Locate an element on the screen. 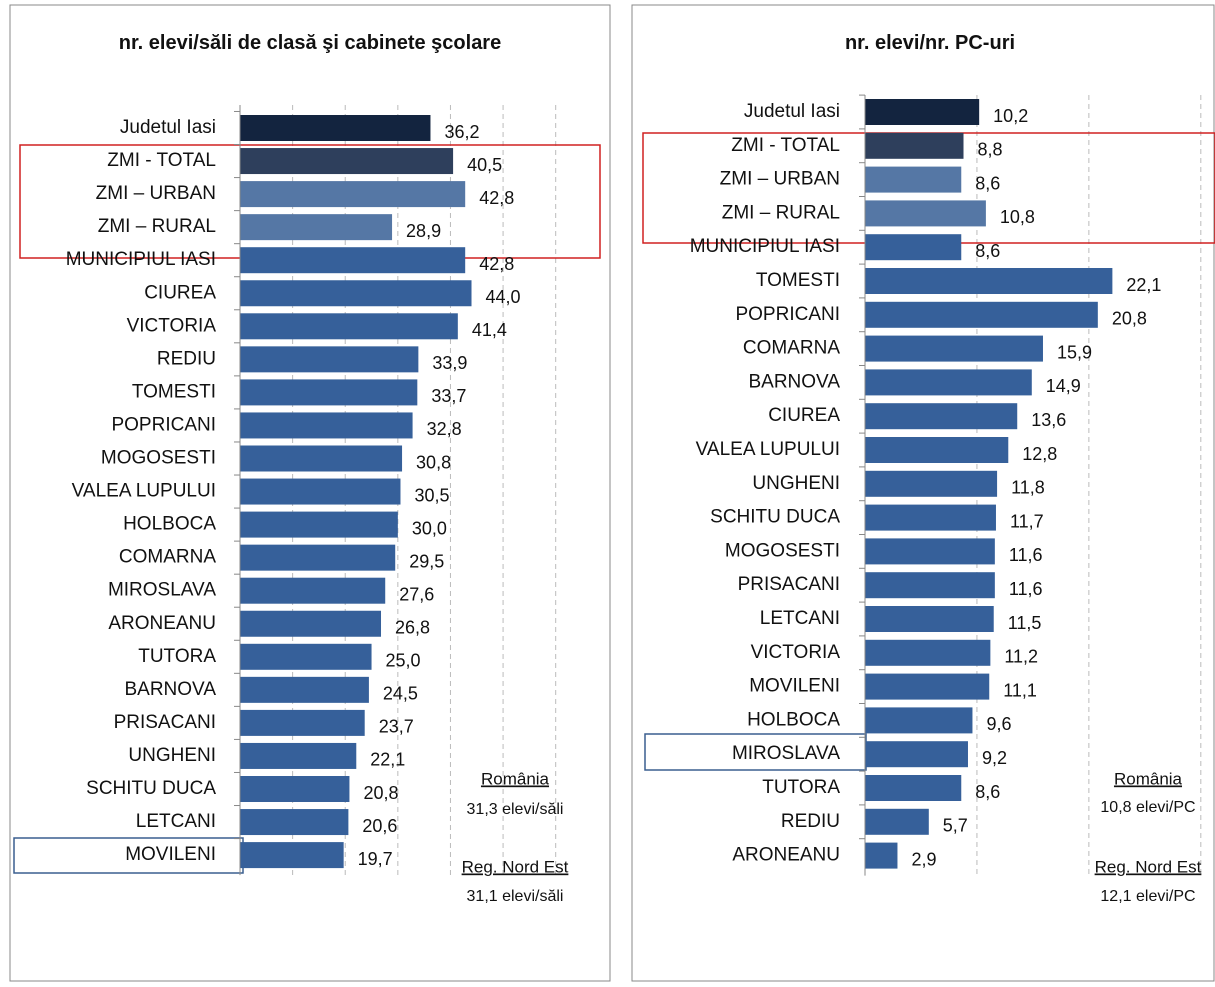 The height and width of the screenshot is (987, 1215). value-label: 11,5 is located at coordinates (1025, 623).